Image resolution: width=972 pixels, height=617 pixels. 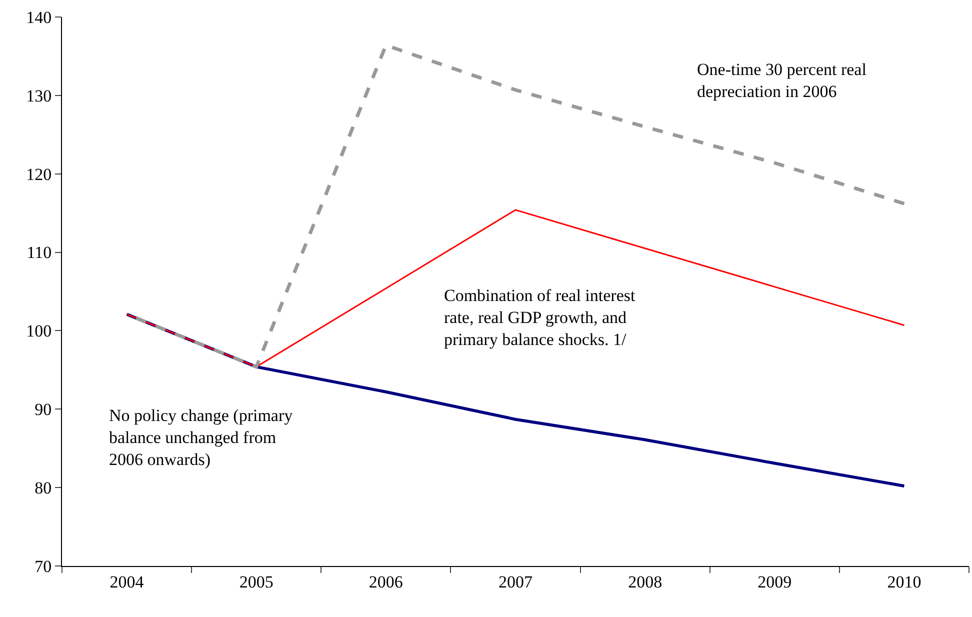 What do you see at coordinates (39, 96) in the screenshot?
I see `y-tick-label: 130` at bounding box center [39, 96].